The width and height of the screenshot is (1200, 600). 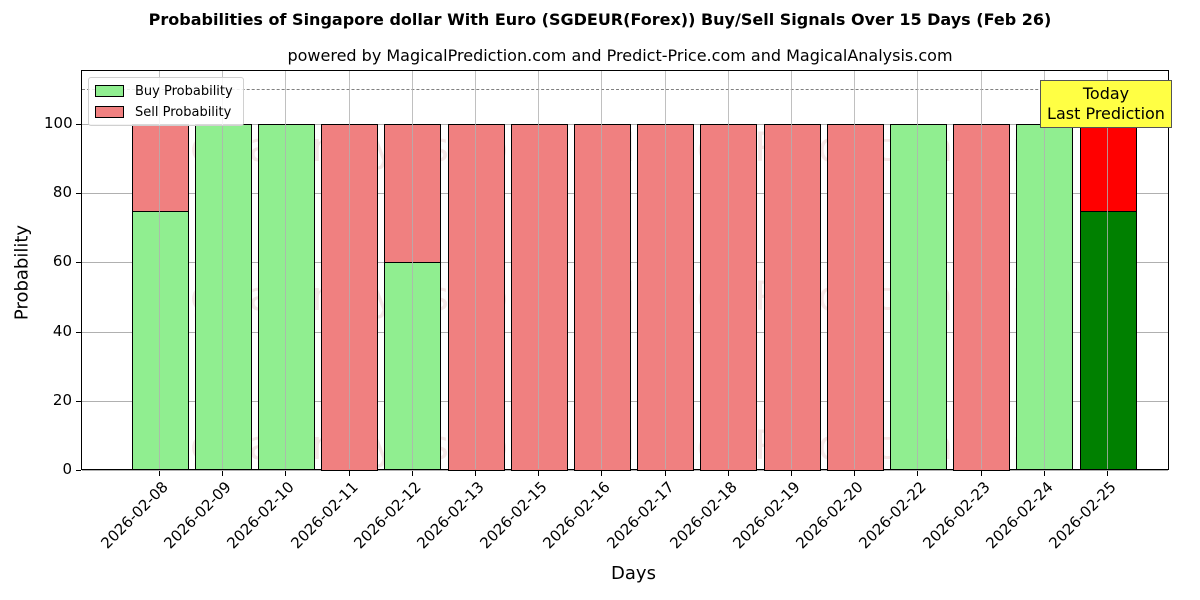 I want to click on legend-item-sell: Sell Probability, so click(x=163, y=112).